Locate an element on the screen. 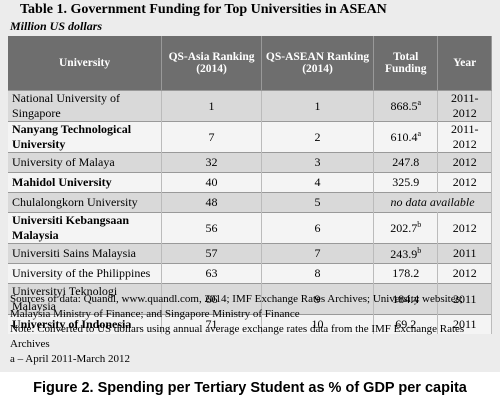 The height and width of the screenshot is (411, 500). funding-cell: 247.8 is located at coordinates (406, 162).